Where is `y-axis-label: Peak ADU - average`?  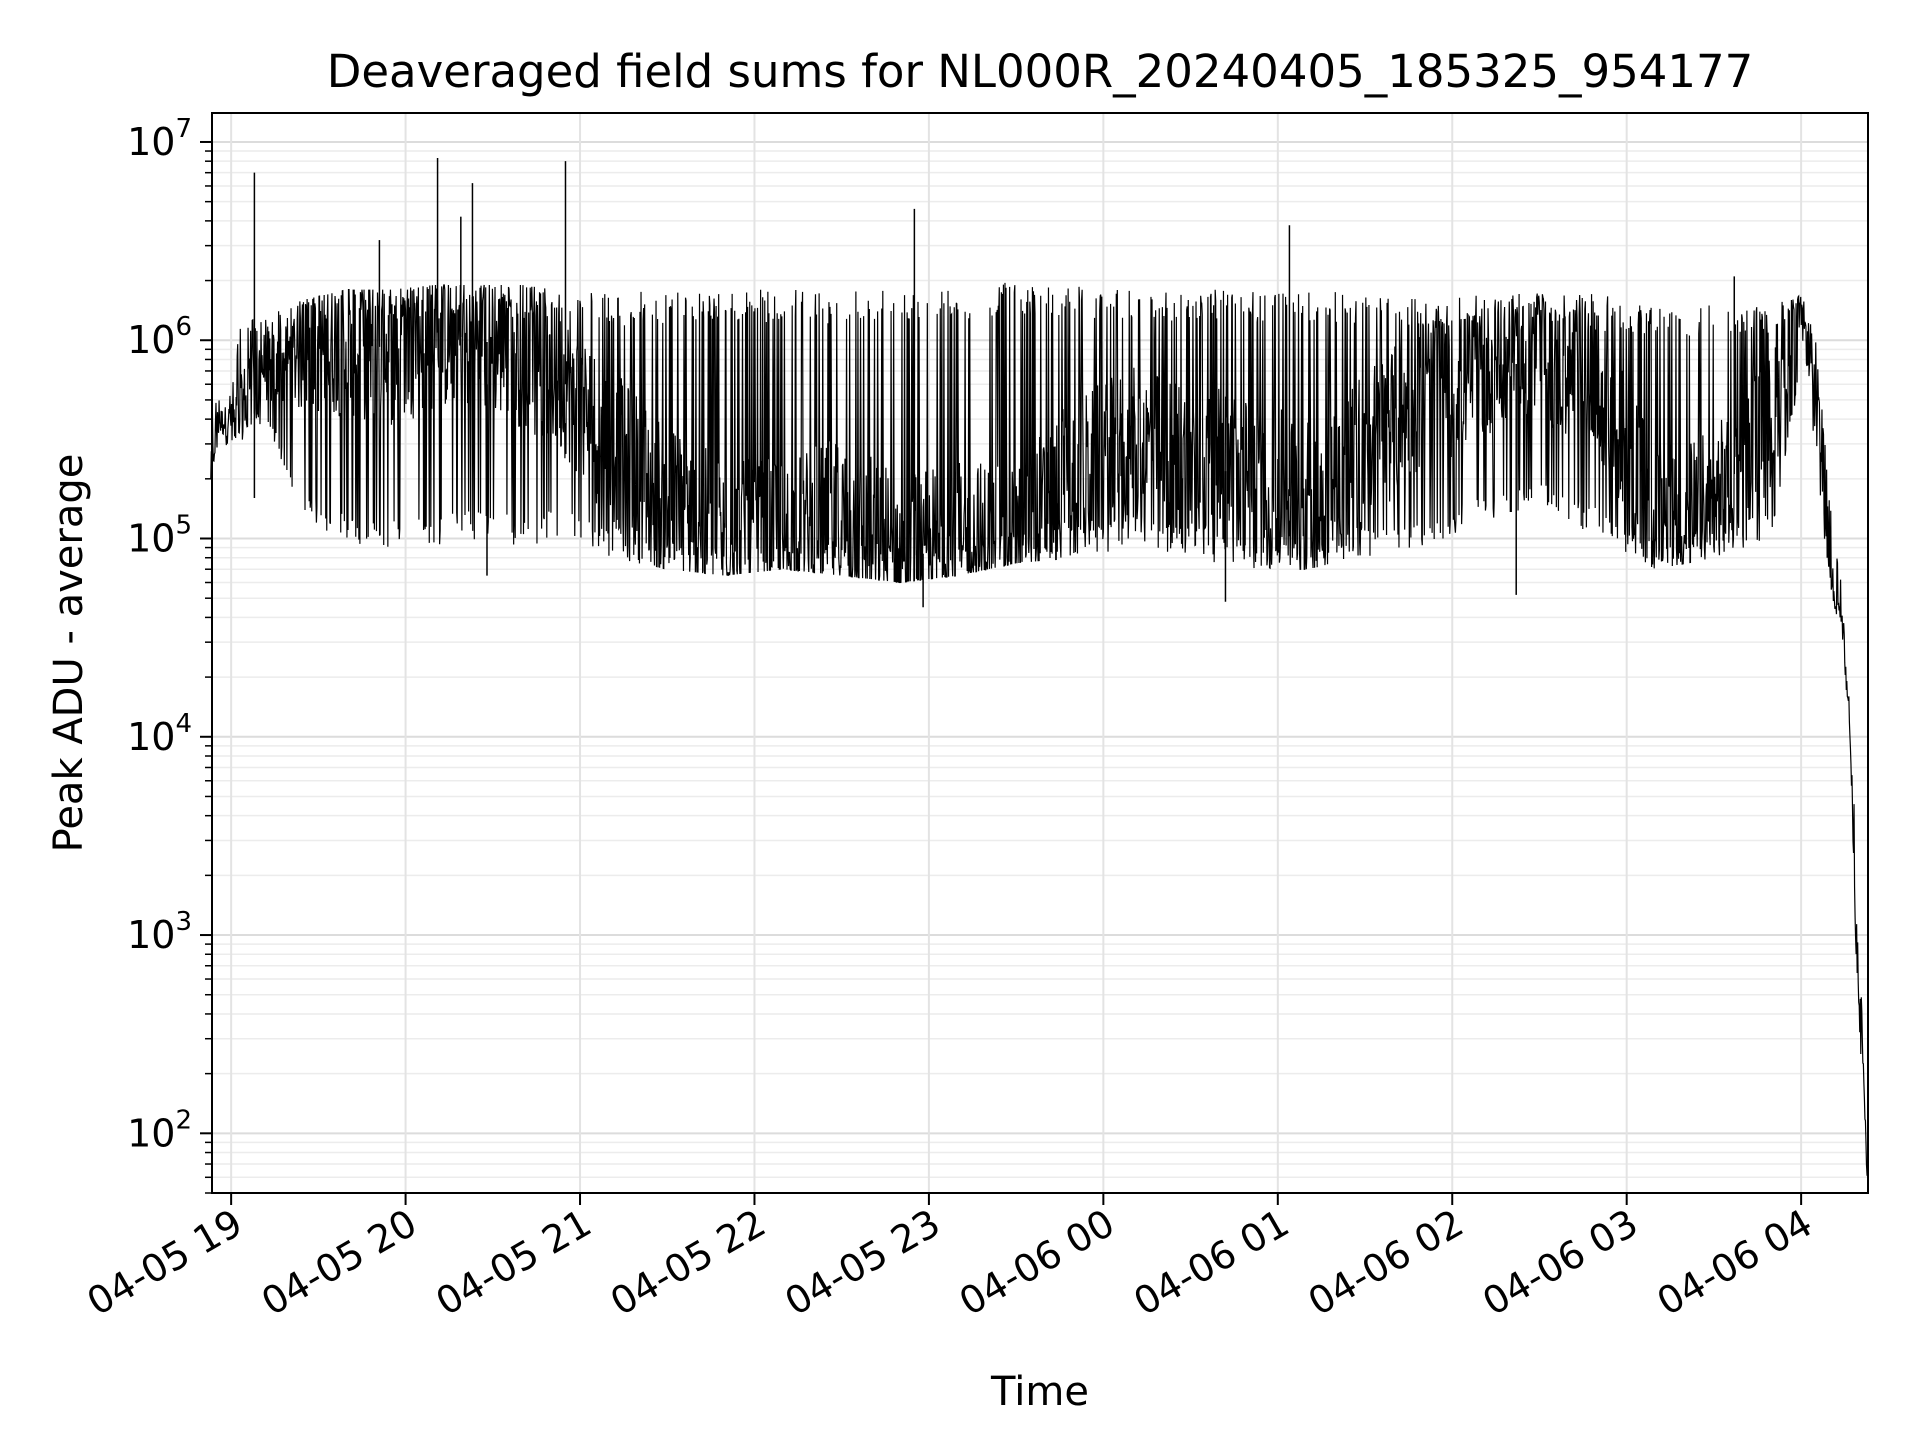 y-axis-label: Peak ADU - average is located at coordinates (69, 653).